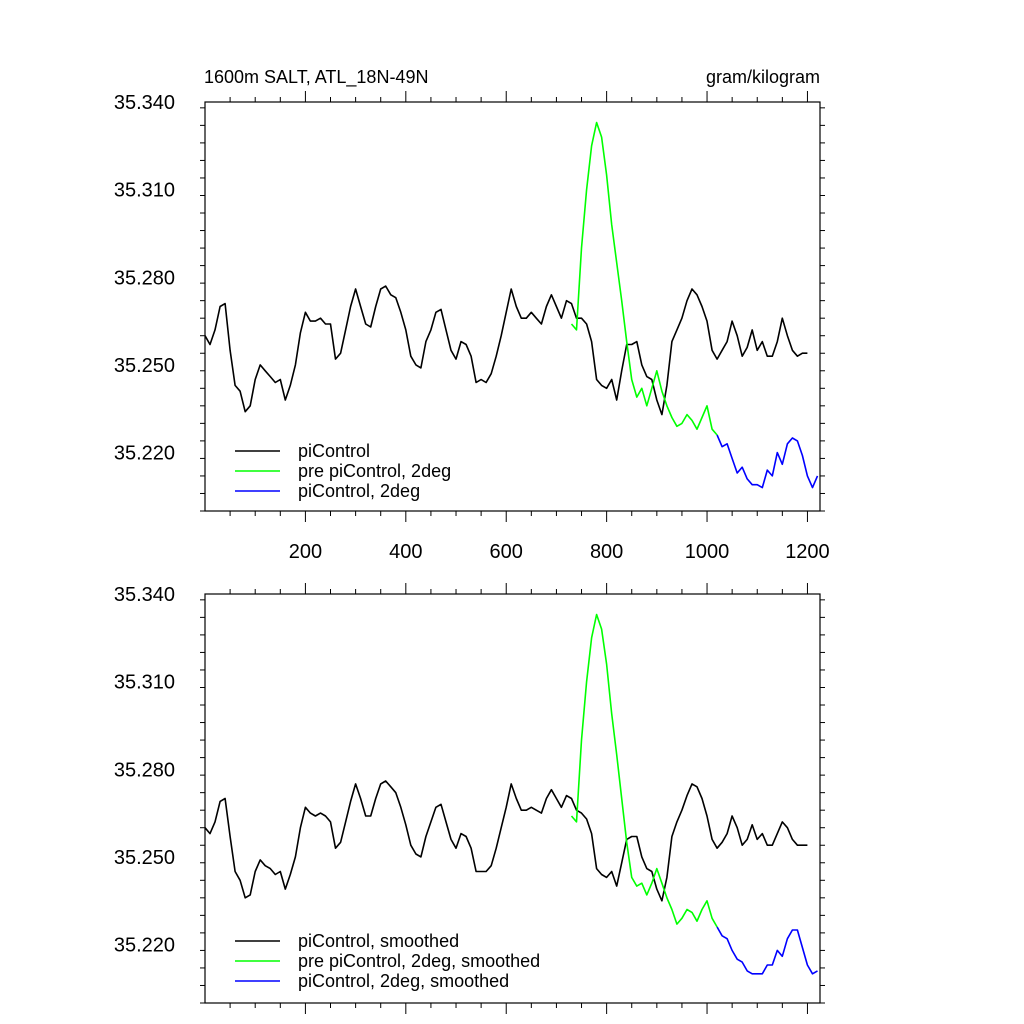 Image resolution: width=1024 pixels, height=1024 pixels. Describe the element at coordinates (644, 770) in the screenshot. I see `series-line-pre-picontrol-2deg-smoothed` at that location.